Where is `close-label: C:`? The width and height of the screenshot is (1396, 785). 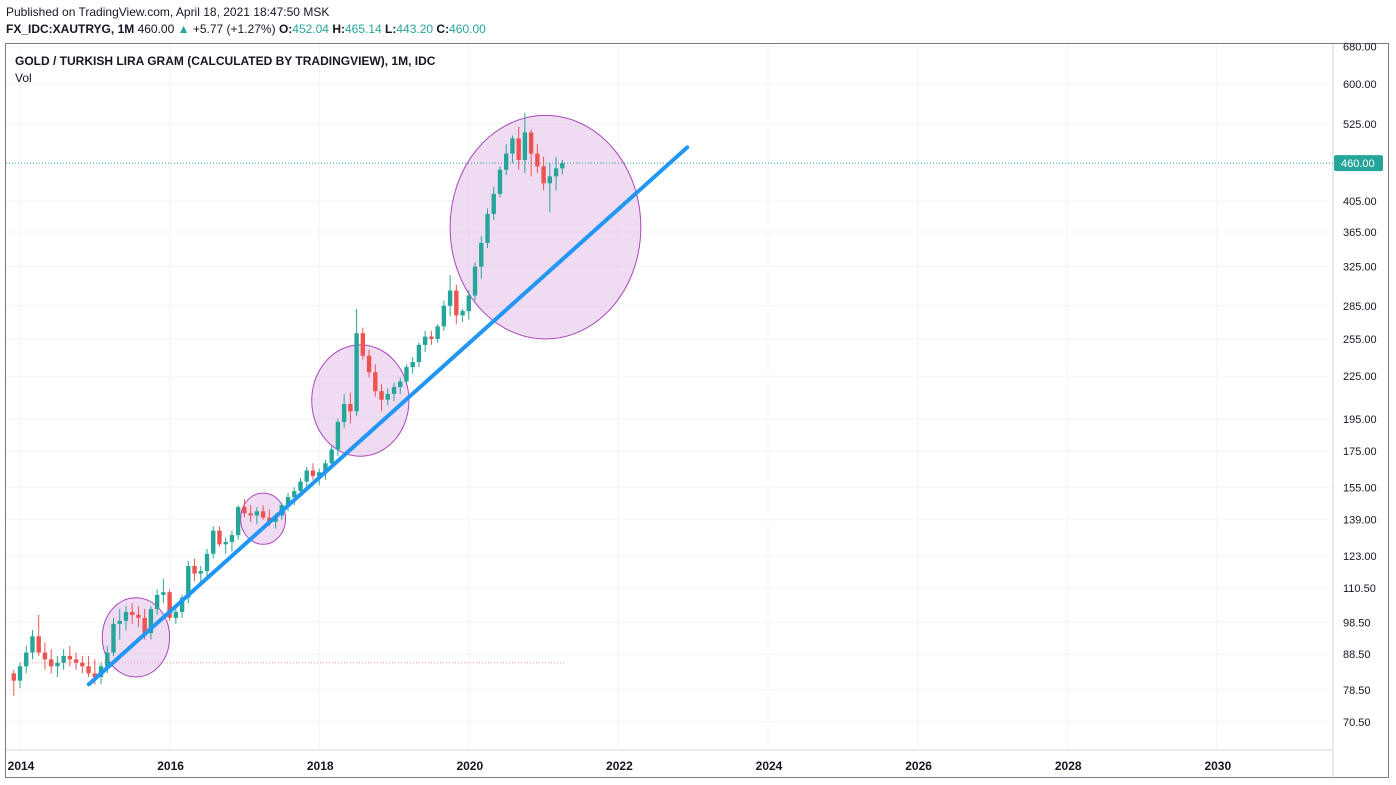 close-label: C: is located at coordinates (443, 29).